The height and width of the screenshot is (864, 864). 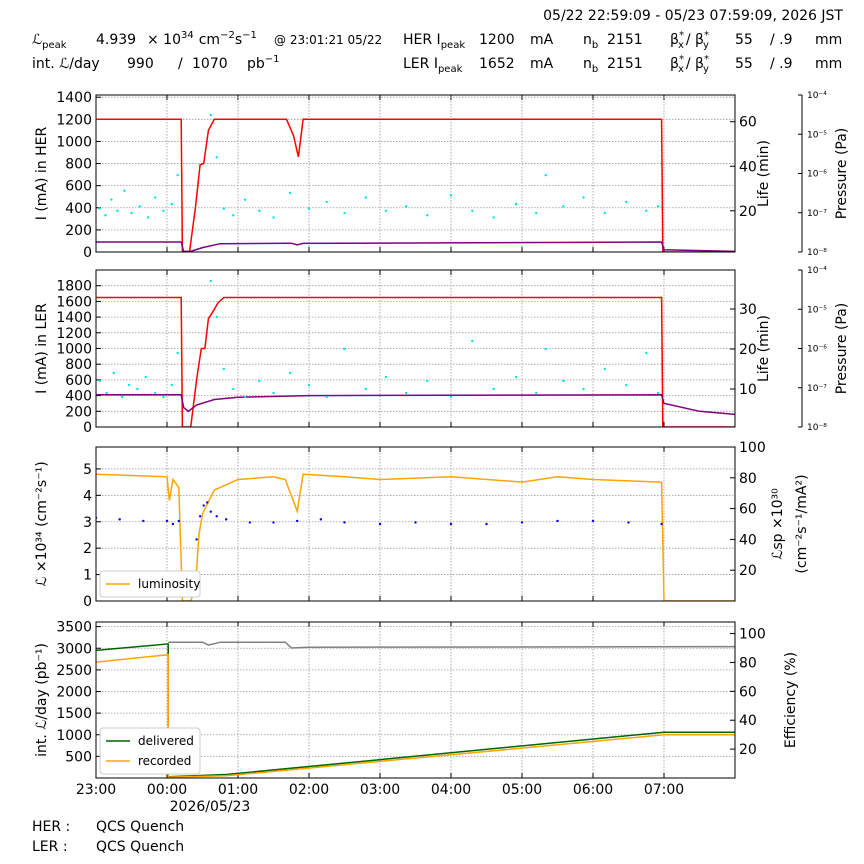 I want to click on header-text: @ 23:01:21 05/22, so click(x=328, y=40).